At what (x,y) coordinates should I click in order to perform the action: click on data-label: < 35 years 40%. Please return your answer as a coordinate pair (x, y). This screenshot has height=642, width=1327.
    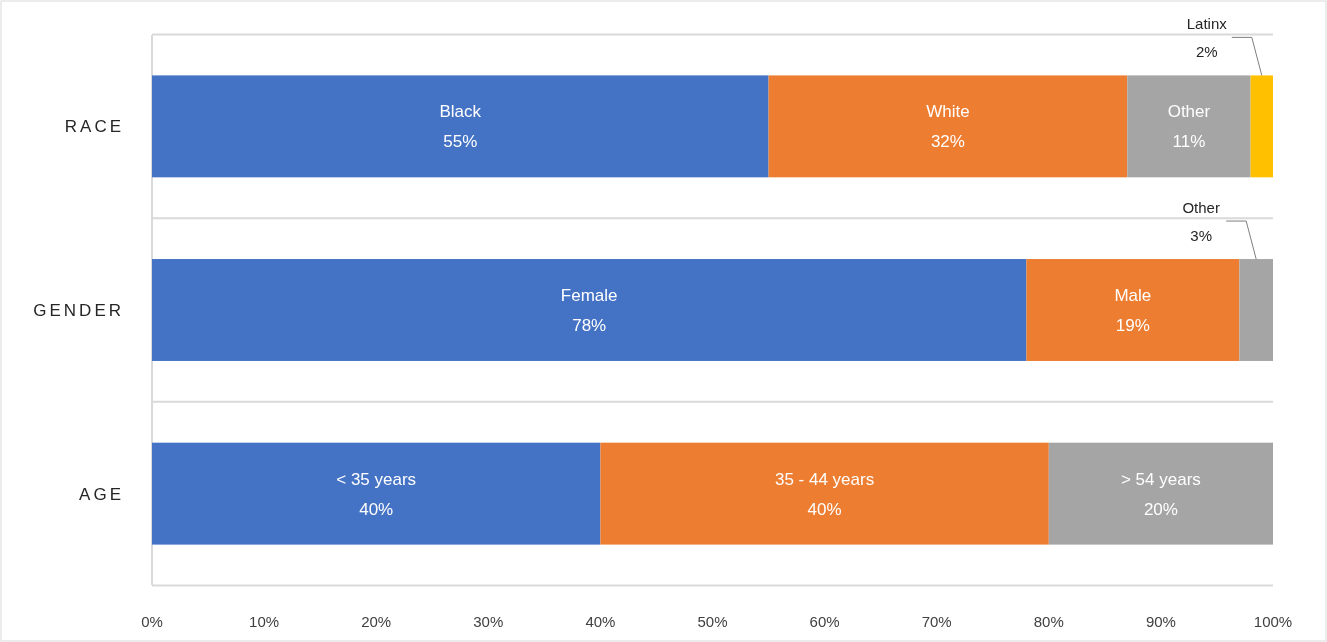
    Looking at the image, I should click on (376, 494).